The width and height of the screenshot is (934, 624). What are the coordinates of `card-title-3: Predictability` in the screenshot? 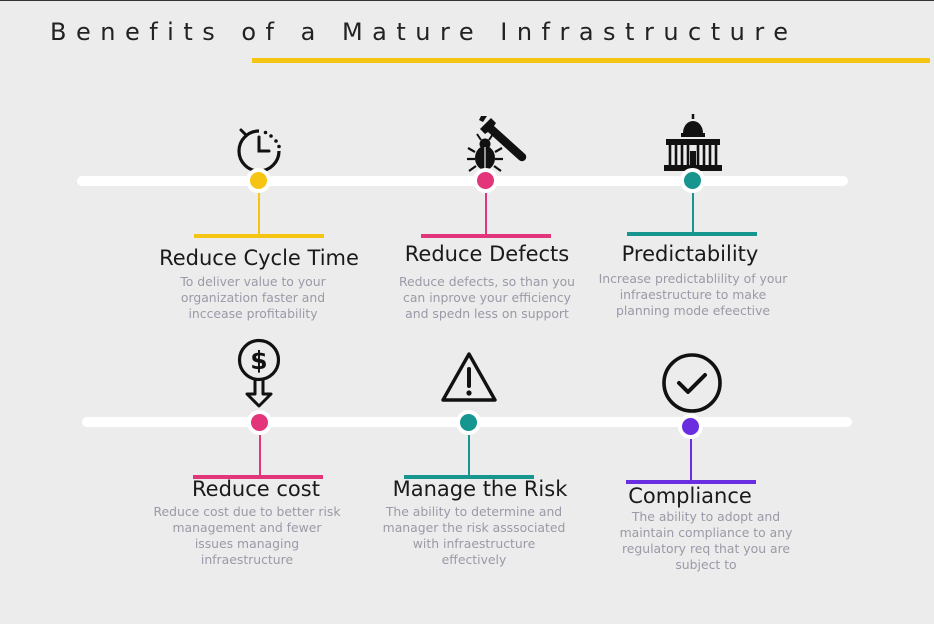 It's located at (690, 254).